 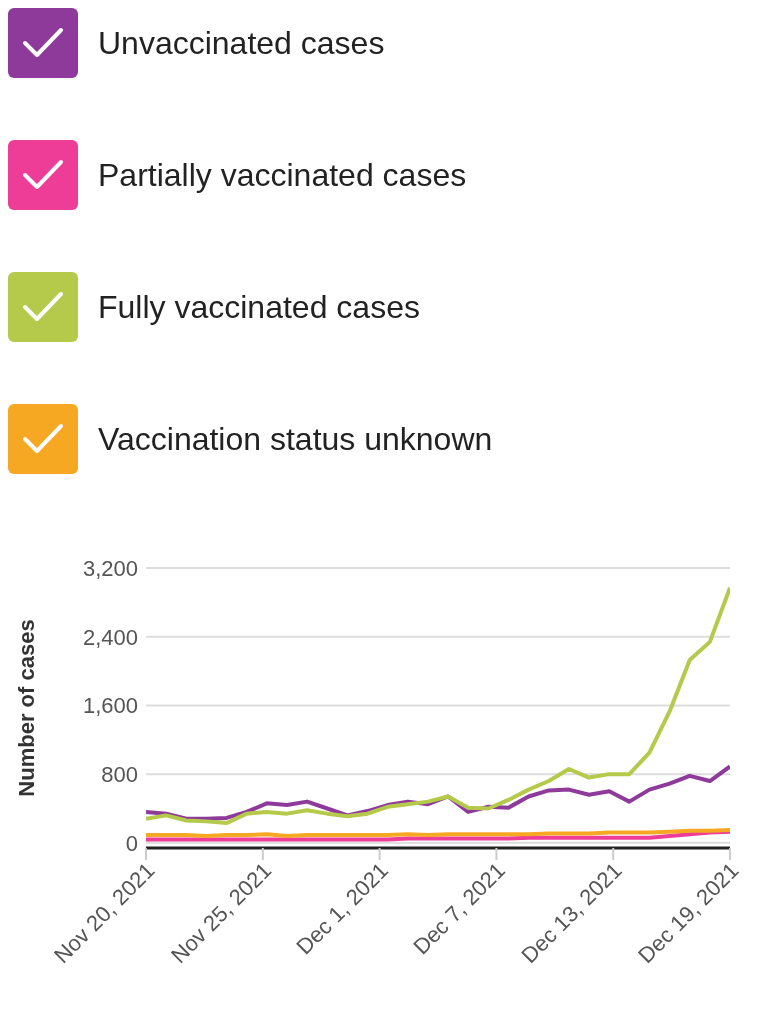 What do you see at coordinates (131, 843) in the screenshot?
I see `y-tick-label: 0` at bounding box center [131, 843].